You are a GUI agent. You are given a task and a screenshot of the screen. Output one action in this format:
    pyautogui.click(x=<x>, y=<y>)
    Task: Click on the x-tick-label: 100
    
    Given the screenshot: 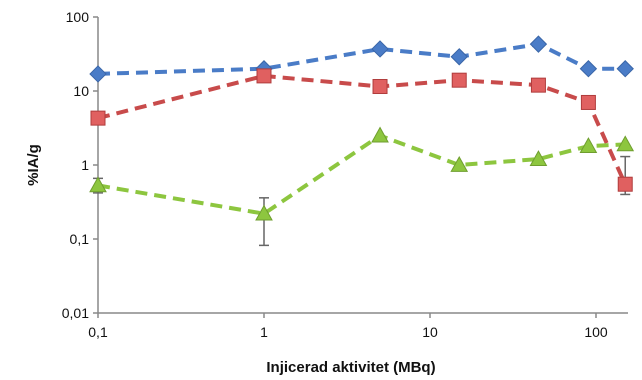 What is the action you would take?
    pyautogui.click(x=596, y=332)
    